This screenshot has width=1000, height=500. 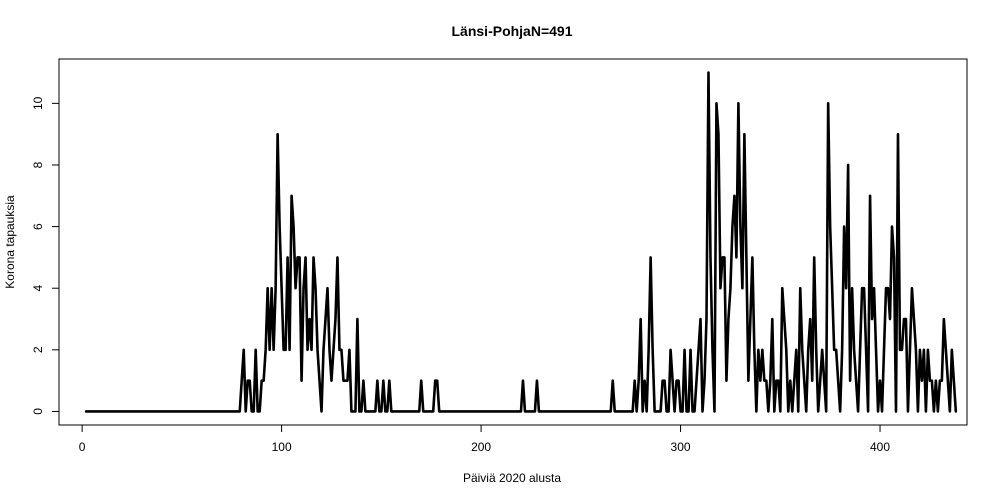 What do you see at coordinates (481, 447) in the screenshot?
I see `x-tick-label: 200` at bounding box center [481, 447].